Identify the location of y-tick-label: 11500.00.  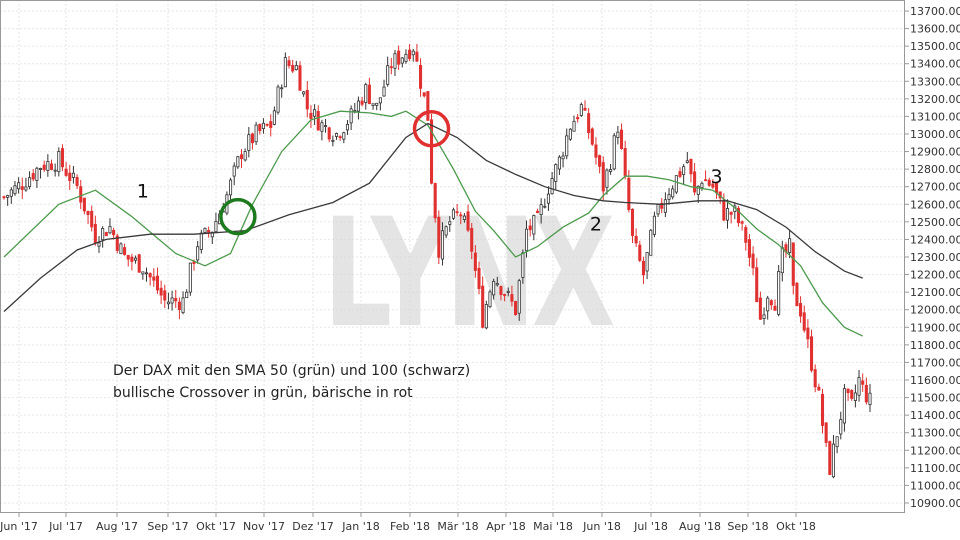
(935, 398).